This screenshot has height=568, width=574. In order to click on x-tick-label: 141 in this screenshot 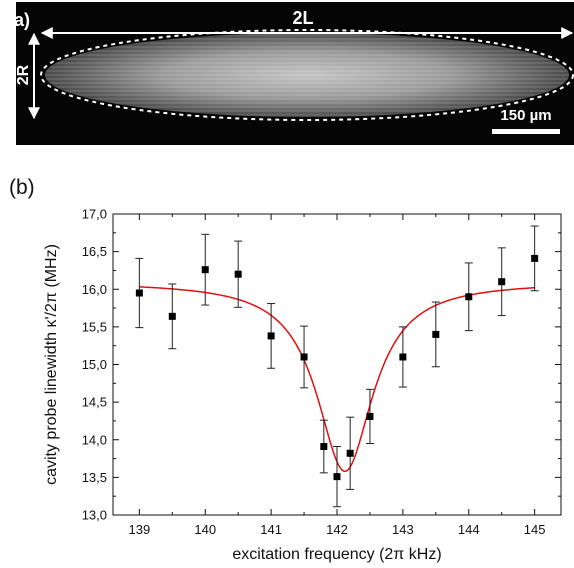, I will do `click(271, 529)`.